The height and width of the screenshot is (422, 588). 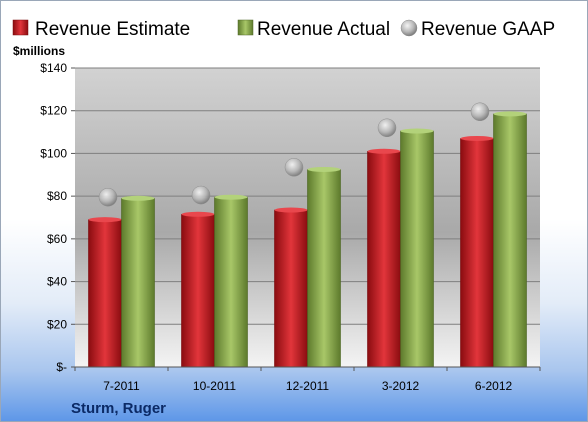 I want to click on y-tick-label: $120, so click(x=53, y=111).